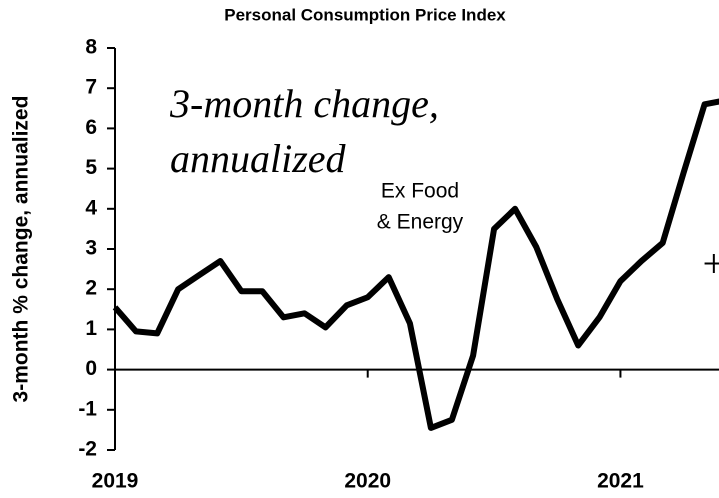  Describe the element at coordinates (91, 248) in the screenshot. I see `y-tick-label: 3` at that location.